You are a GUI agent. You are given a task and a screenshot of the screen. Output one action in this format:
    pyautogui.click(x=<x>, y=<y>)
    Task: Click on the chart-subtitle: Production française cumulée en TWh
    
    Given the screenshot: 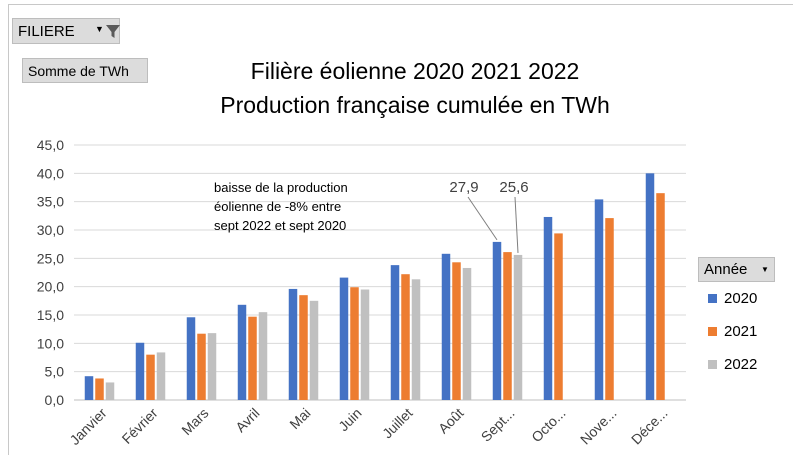 What is the action you would take?
    pyautogui.click(x=415, y=105)
    